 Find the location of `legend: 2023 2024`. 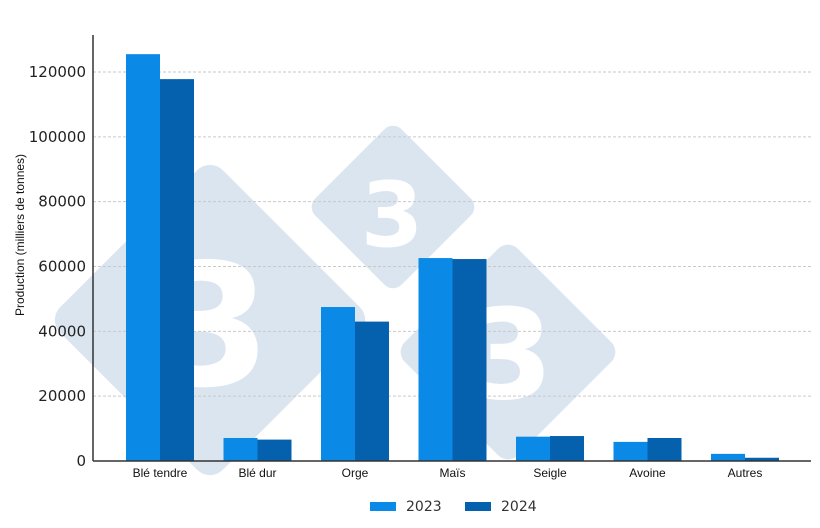

legend: 2023 2024 is located at coordinates (453, 507).